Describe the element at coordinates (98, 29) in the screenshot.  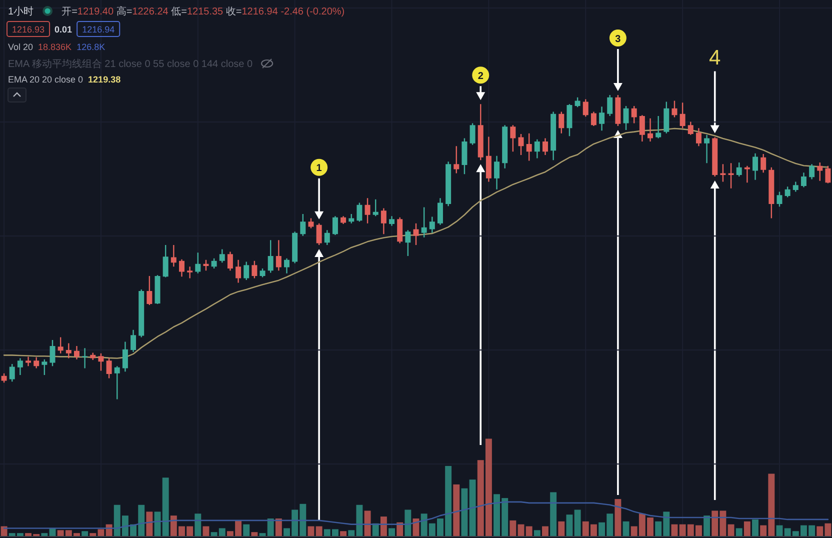
I see `text: 1216.94` at that location.